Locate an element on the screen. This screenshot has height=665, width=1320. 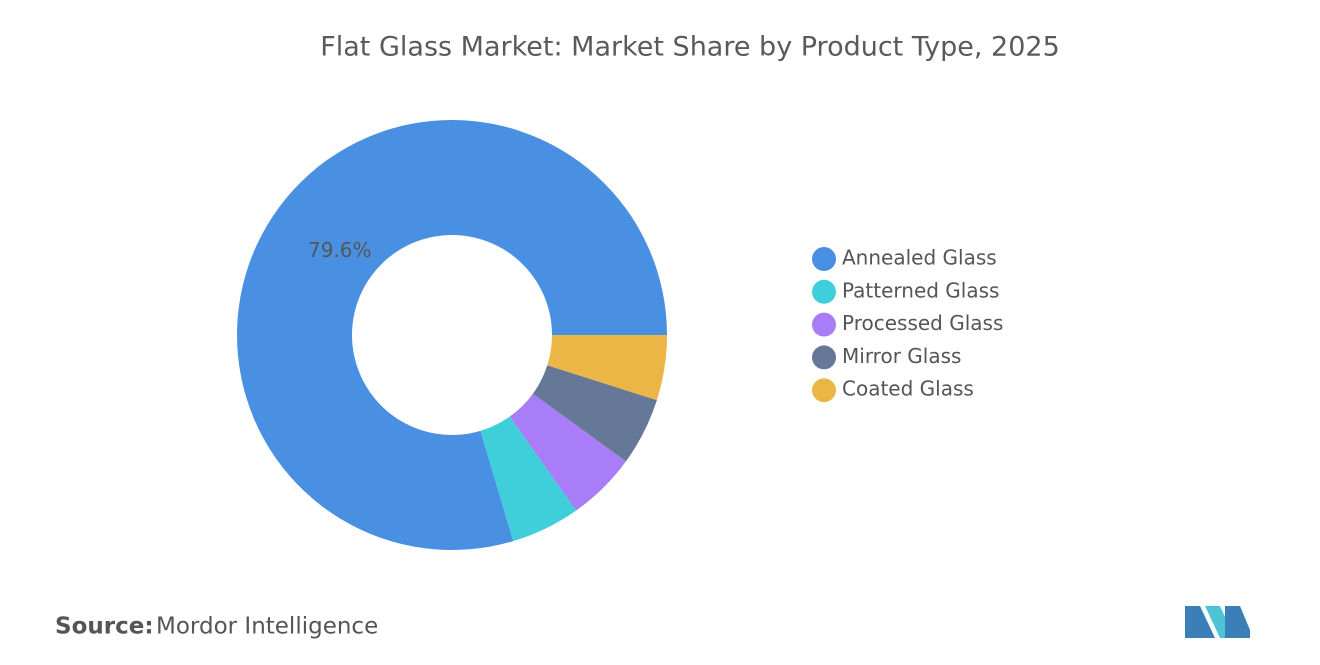
legend-label: Patterned Glass is located at coordinates (920, 290).